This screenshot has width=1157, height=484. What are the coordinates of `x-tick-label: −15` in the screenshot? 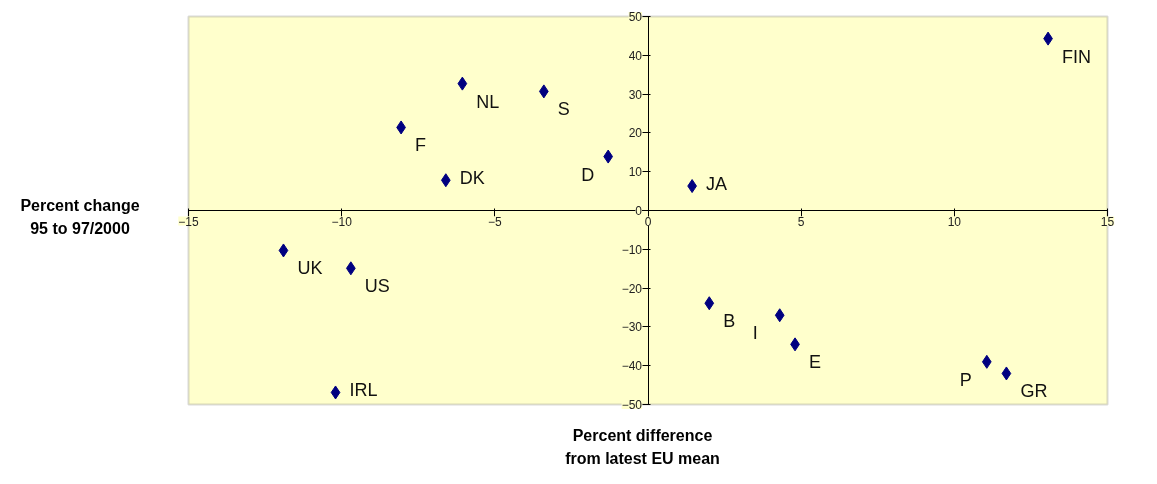 It's located at (188, 221).